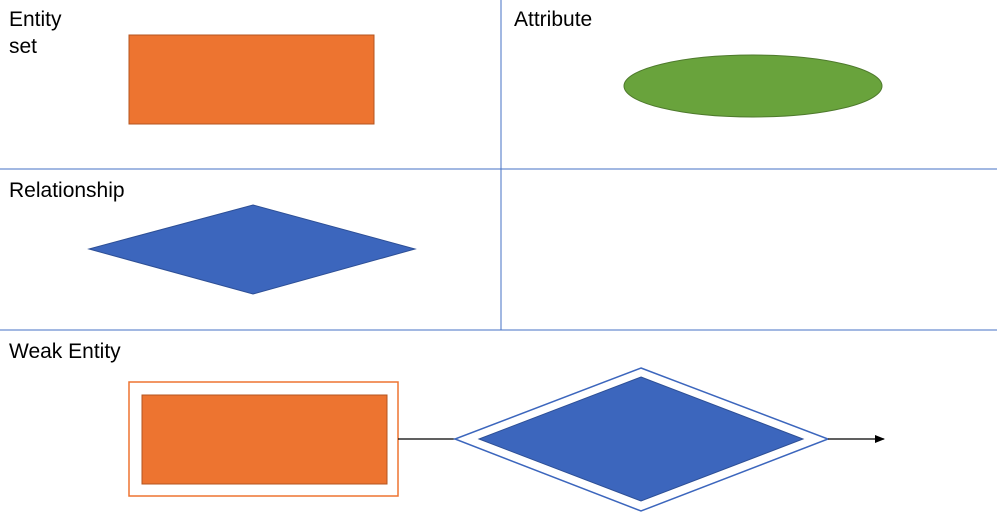  What do you see at coordinates (264, 439) in the screenshot?
I see `weak-entity-inner-rectangle` at bounding box center [264, 439].